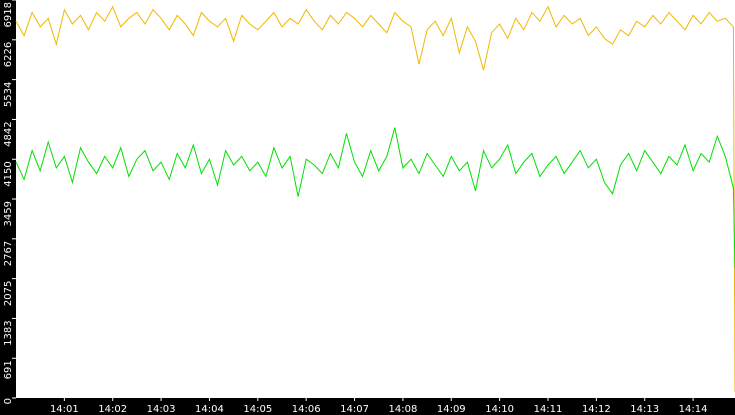  I want to click on y-tick-label: 4842, so click(8, 133).